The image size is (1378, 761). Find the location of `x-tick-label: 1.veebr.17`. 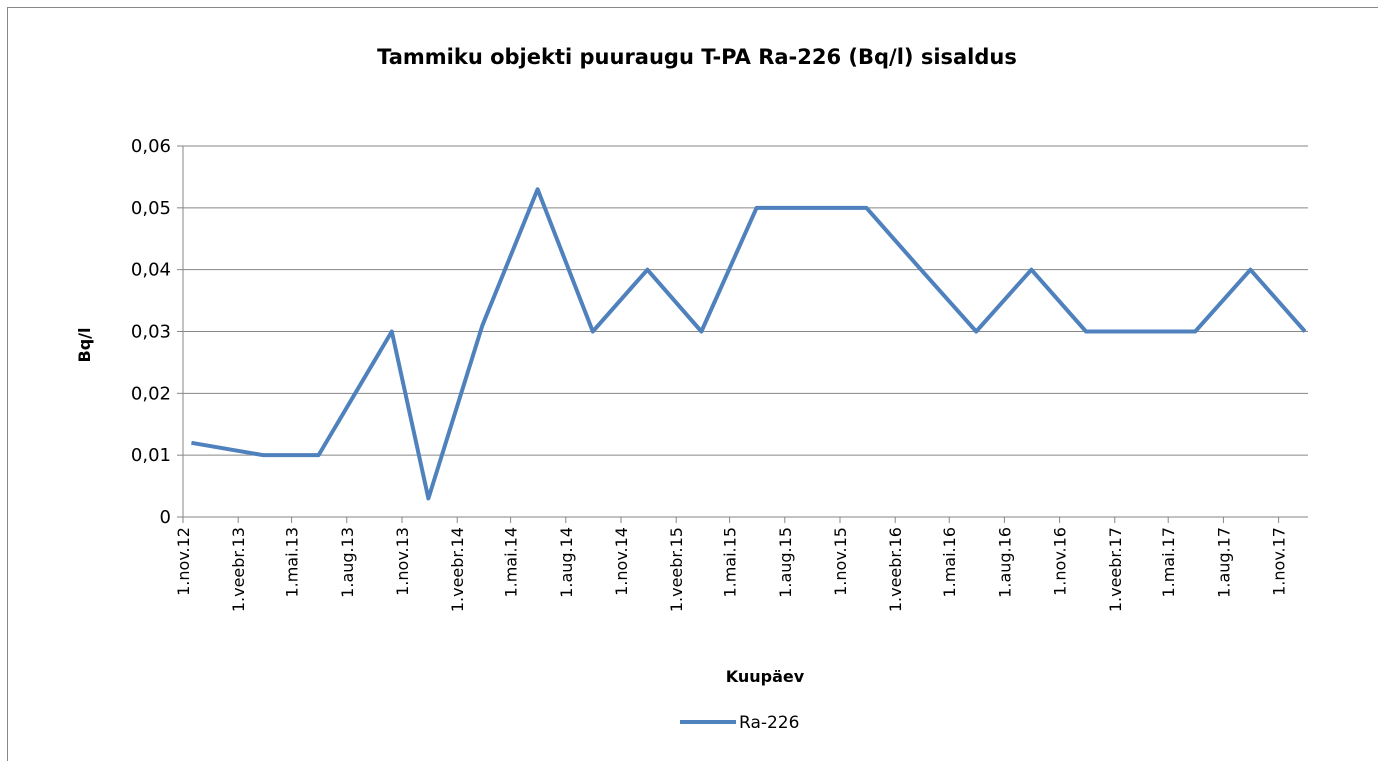

x-tick-label: 1.veebr.17 is located at coordinates (1115, 569).